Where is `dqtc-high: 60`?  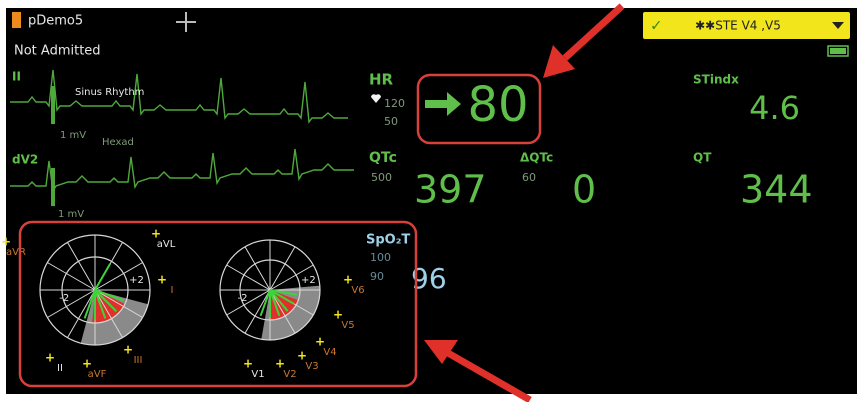 dqtc-high: 60 is located at coordinates (529, 177).